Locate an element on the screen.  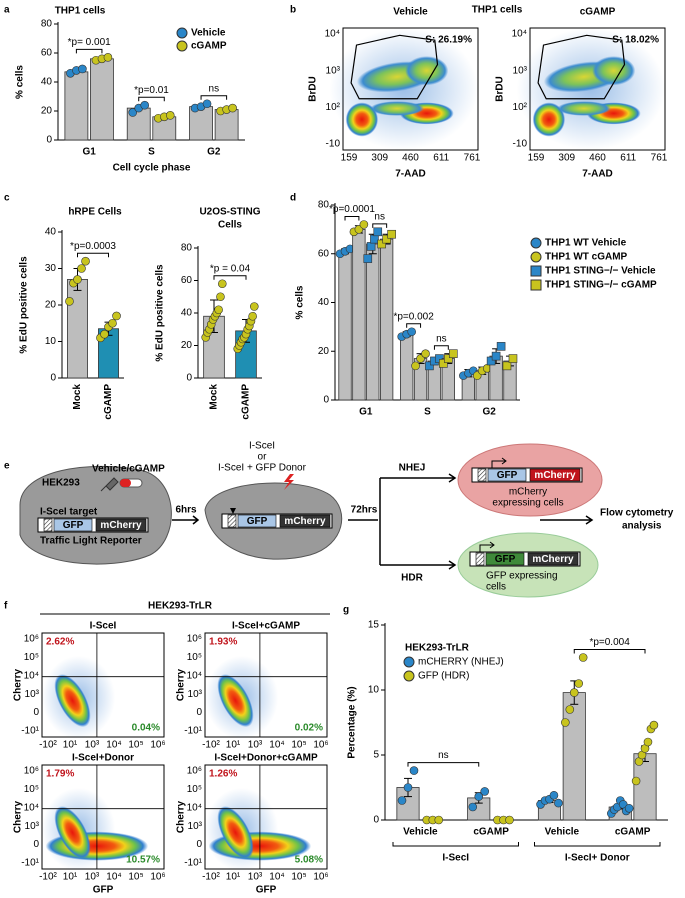
legend-label: mCHERRY (NHEJ) is located at coordinates (461, 662).